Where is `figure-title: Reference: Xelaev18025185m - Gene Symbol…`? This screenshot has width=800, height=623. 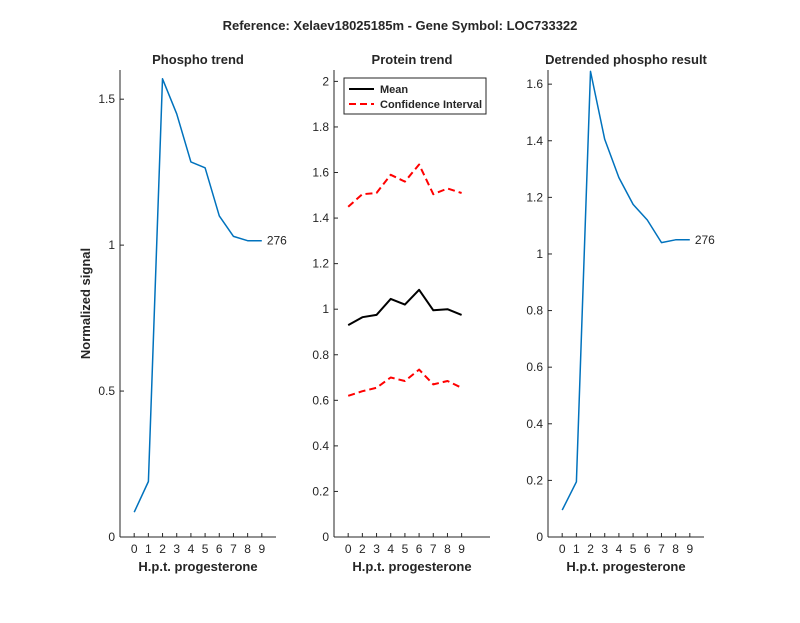
figure-title: Reference: Xelaev18025185m - Gene Symbol… is located at coordinates (400, 25).